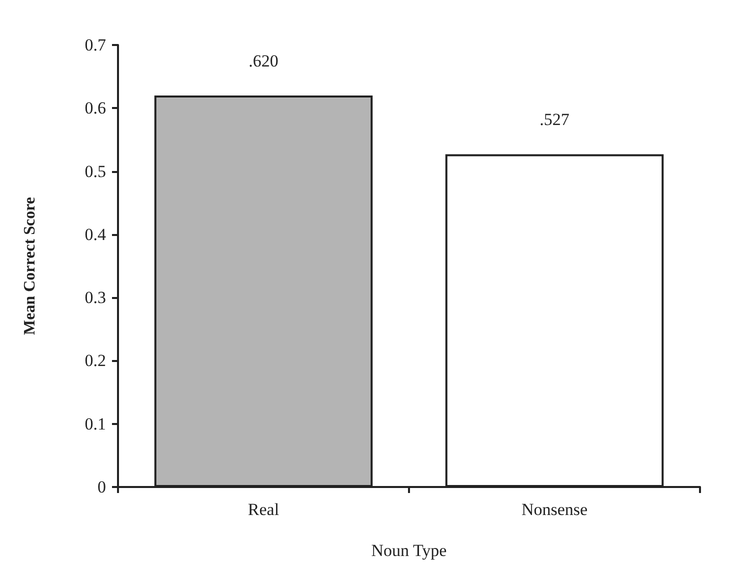 This screenshot has width=736, height=580. What do you see at coordinates (554, 509) in the screenshot?
I see `x-tick-label: Nonsense` at bounding box center [554, 509].